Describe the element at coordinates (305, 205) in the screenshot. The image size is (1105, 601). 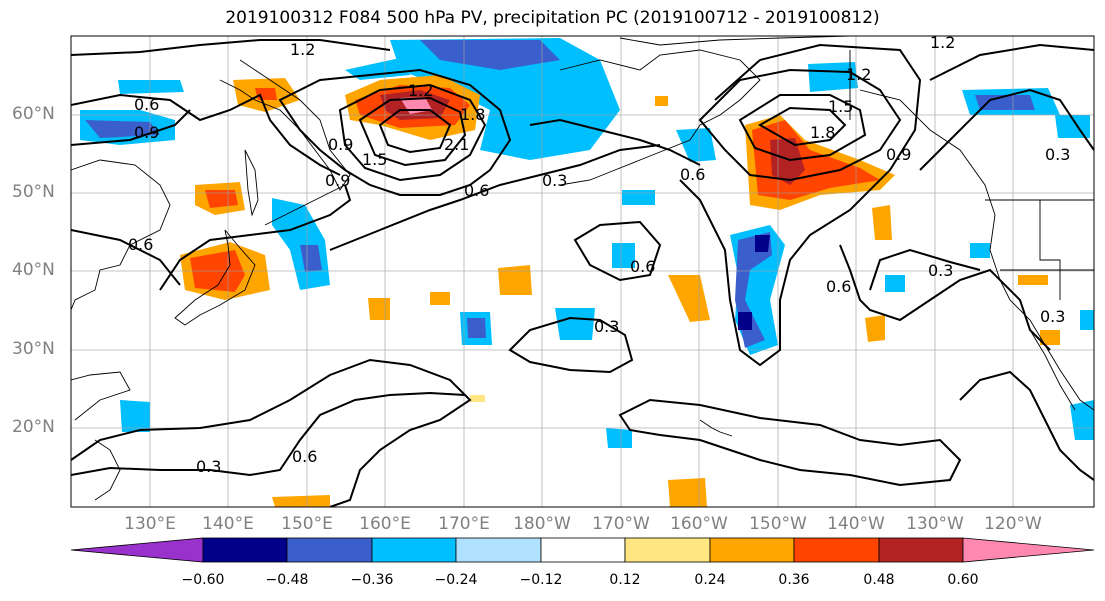
I see `kuril-islands` at that location.